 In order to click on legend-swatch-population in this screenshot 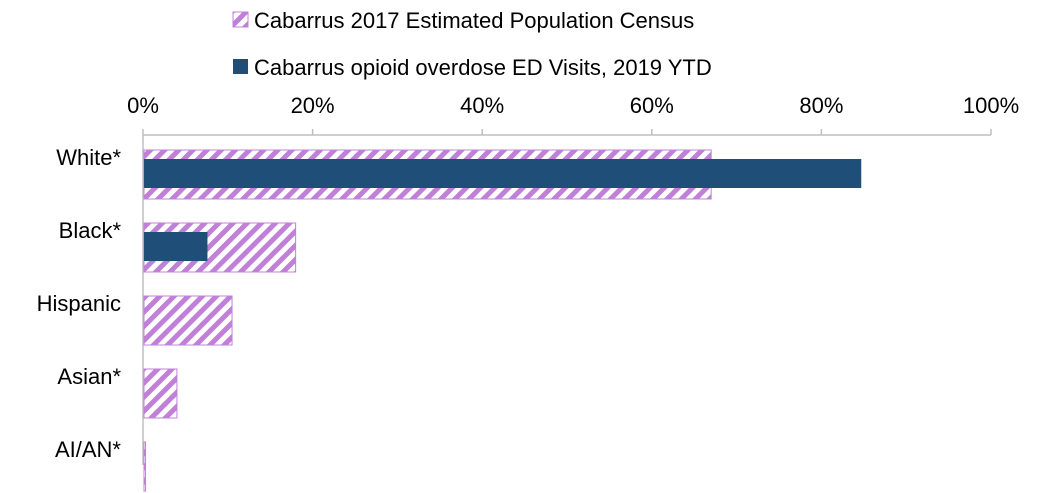, I will do `click(240, 19)`.